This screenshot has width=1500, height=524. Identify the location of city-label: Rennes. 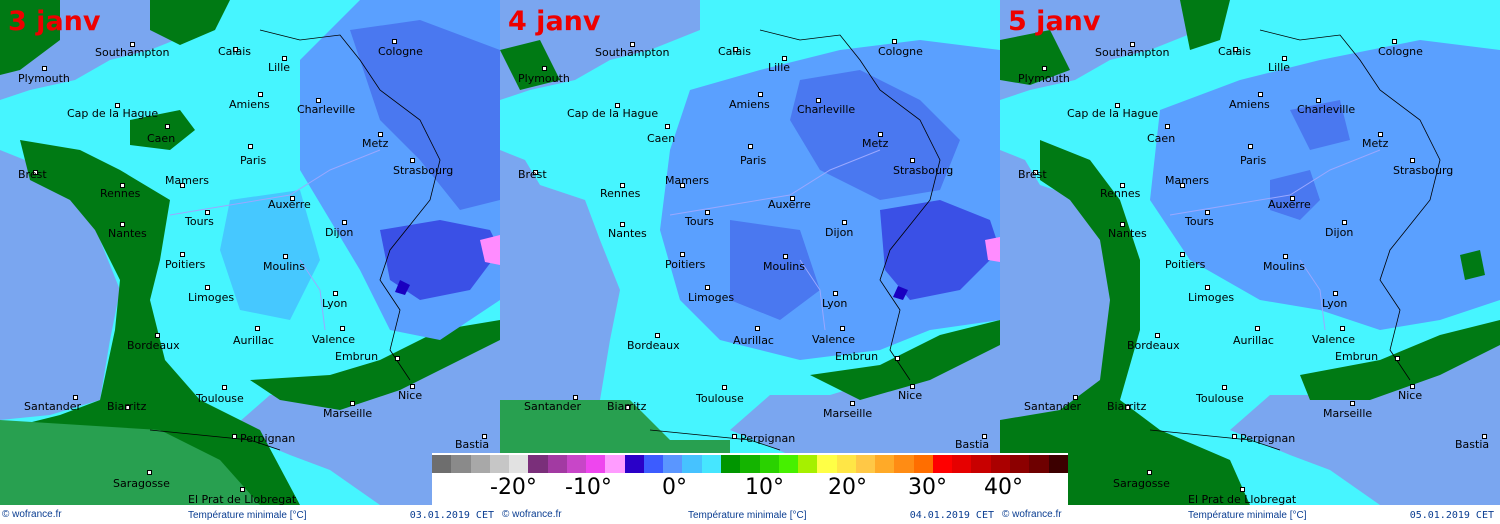
(1120, 193).